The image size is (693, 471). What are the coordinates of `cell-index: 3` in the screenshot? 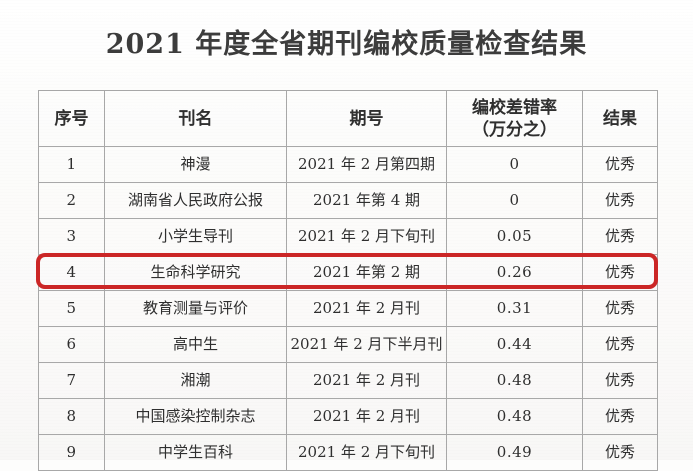 It's located at (71, 236).